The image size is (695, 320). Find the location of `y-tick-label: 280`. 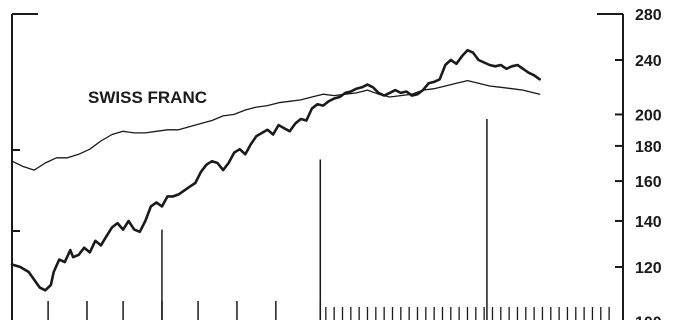

y-tick-label: 280 is located at coordinates (648, 15).